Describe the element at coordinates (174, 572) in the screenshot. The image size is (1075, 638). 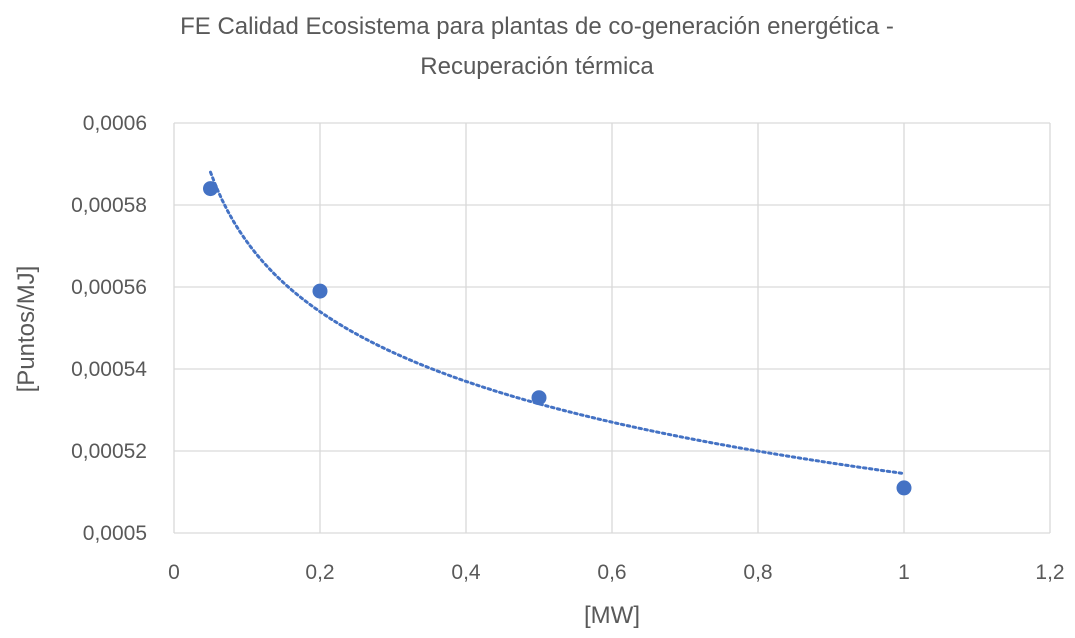
I see `x-tick-label: 0` at that location.